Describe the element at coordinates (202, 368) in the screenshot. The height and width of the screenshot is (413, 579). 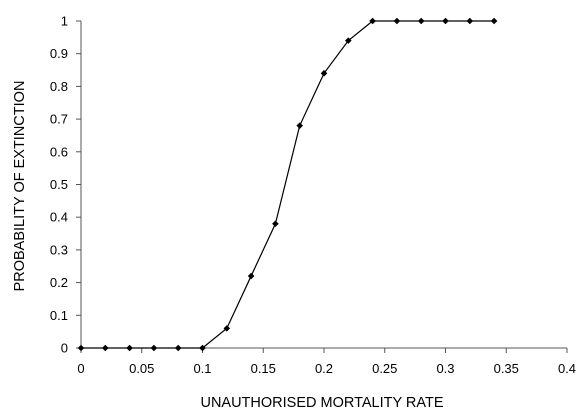
I see `x-tick-label: 0.1` at that location.